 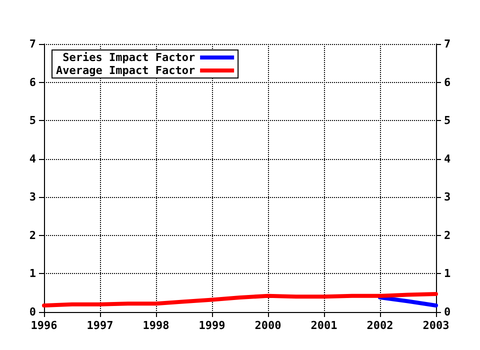 I want to click on x-tick-label: 2000, so click(x=268, y=325).